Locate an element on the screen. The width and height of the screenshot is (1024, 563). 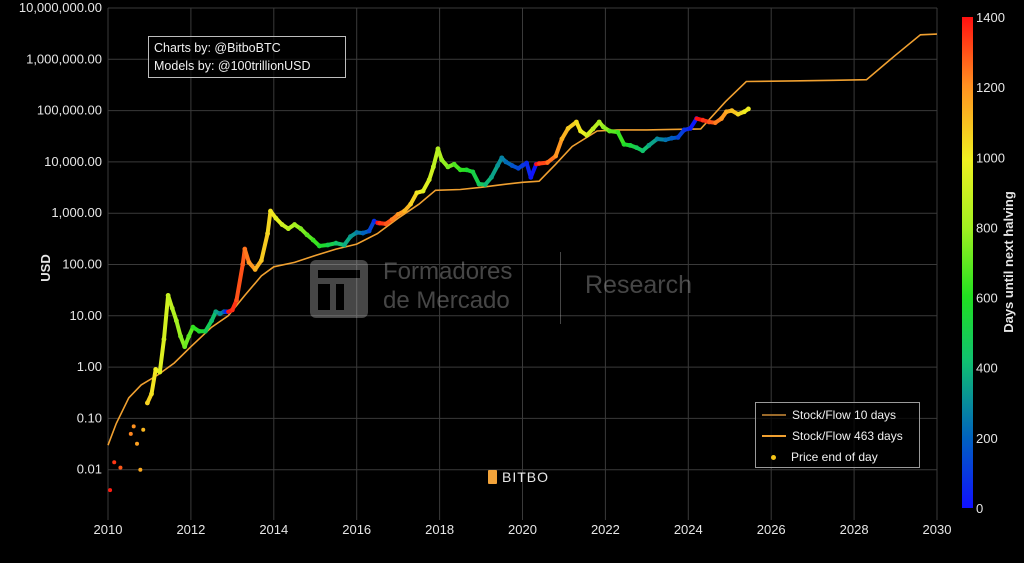
colorbar-tick-label: 800 is located at coordinates (987, 227).